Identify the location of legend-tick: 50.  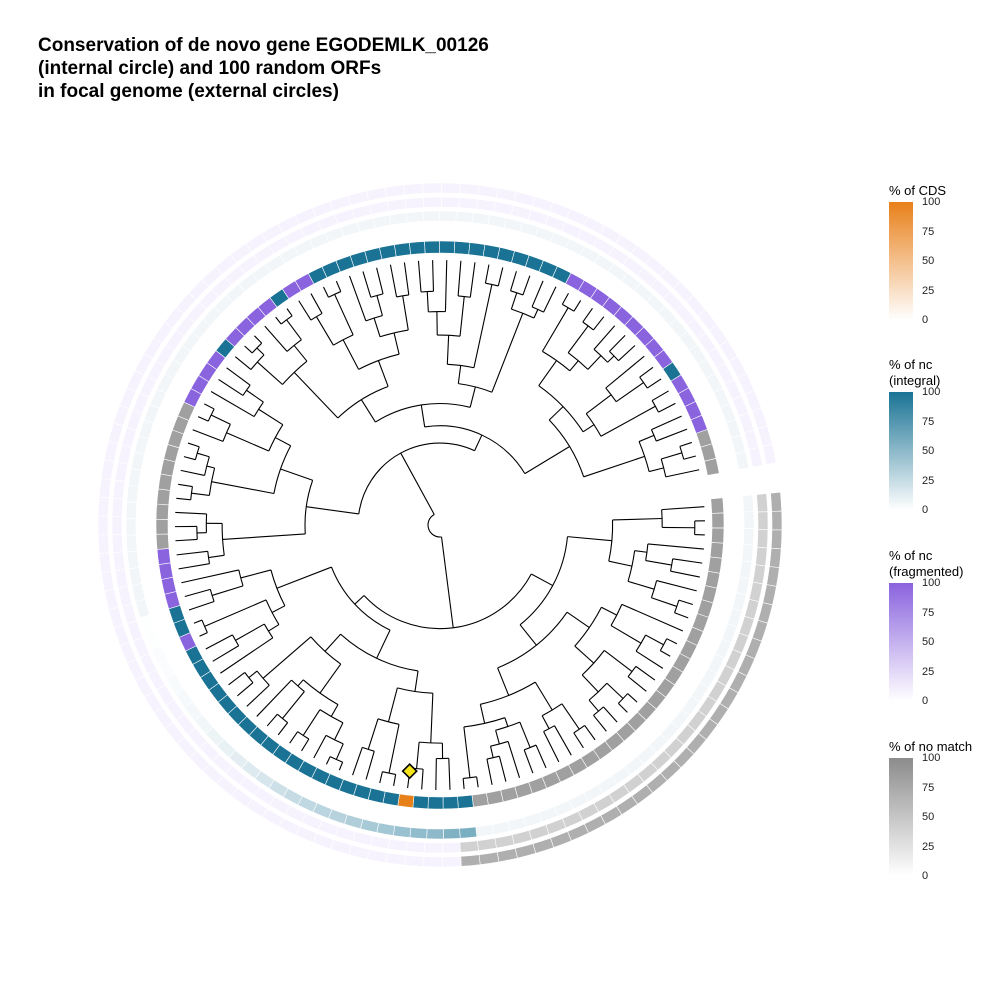
(928, 642).